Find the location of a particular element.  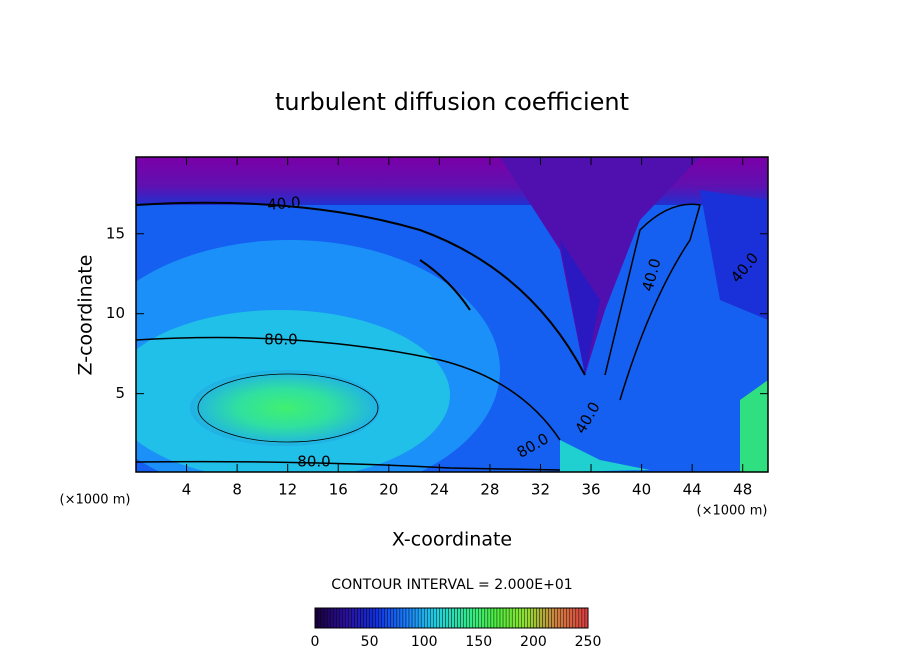

y-tick-label: 5 is located at coordinates (120, 393).